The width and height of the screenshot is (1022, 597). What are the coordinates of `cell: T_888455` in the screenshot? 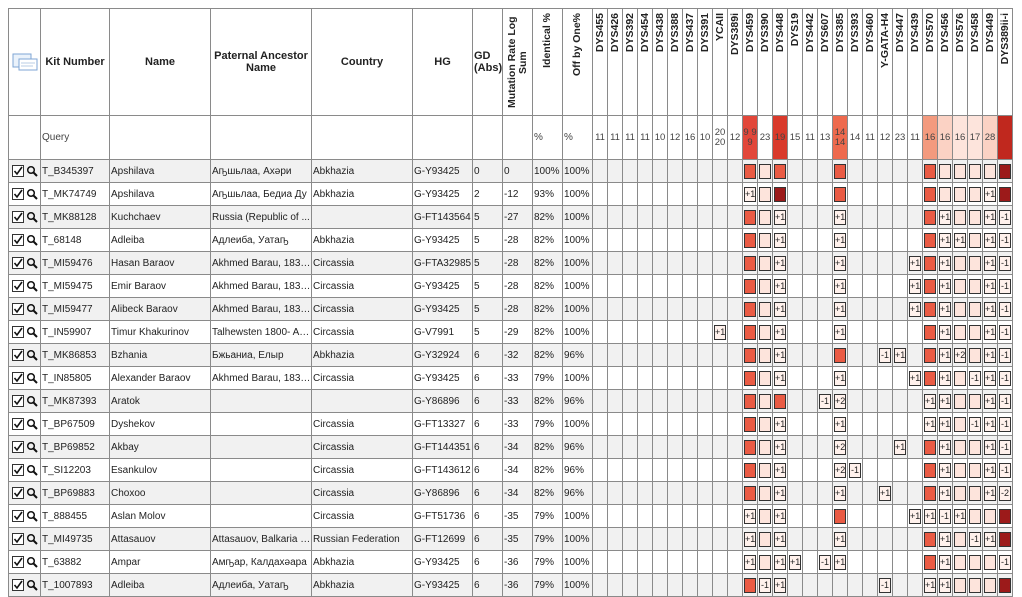 It's located at (75, 516).